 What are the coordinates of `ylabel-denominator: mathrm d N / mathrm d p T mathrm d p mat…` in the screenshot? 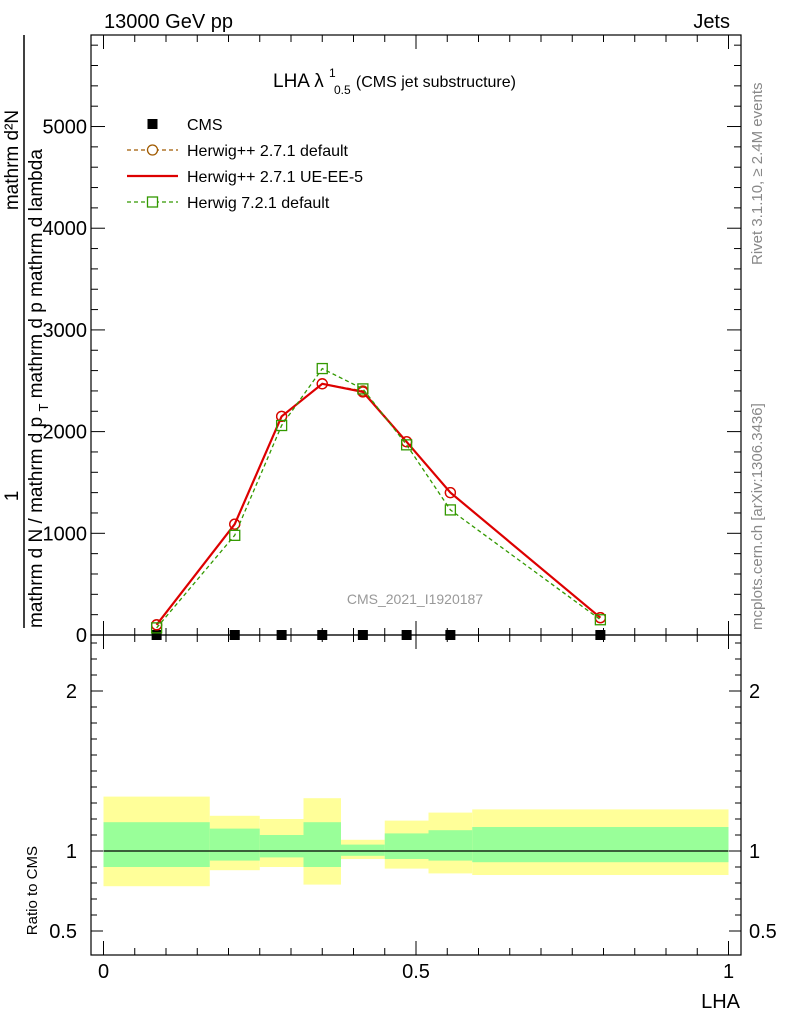 It's located at (39, 388).